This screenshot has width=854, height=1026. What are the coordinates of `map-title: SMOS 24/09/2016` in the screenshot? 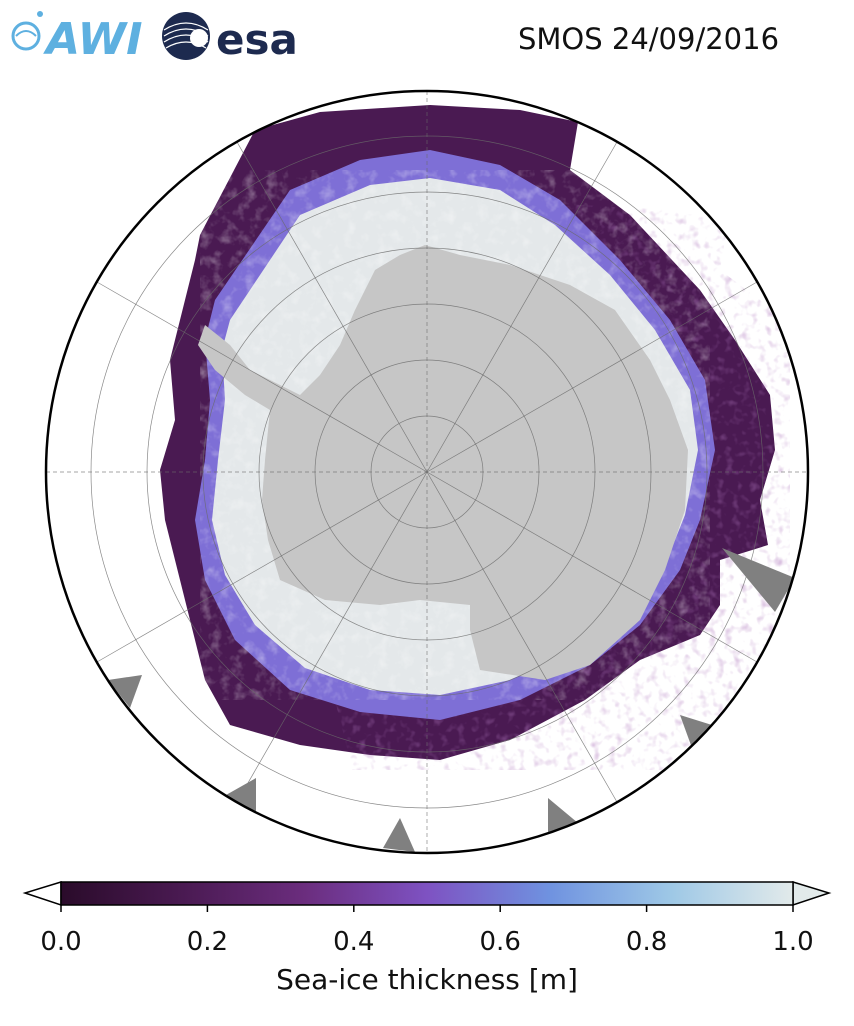 It's located at (649, 39).